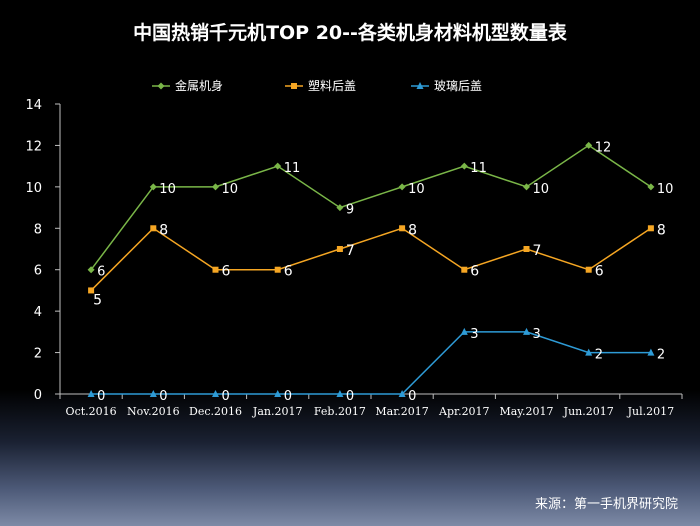 This screenshot has height=526, width=700. I want to click on x-tick-label: Jul.2017, so click(651, 411).